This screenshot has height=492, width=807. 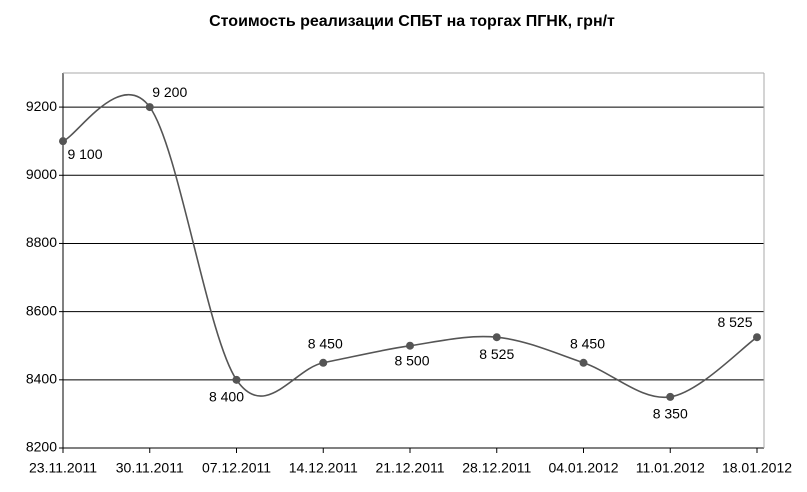 I want to click on x-tick-label: 04.01.2012, so click(x=583, y=468).